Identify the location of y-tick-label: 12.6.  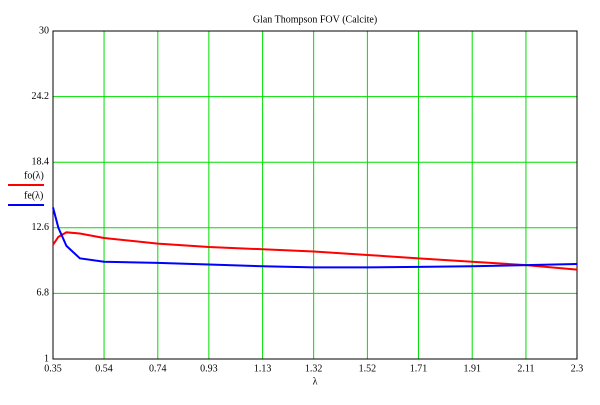
(41, 227).